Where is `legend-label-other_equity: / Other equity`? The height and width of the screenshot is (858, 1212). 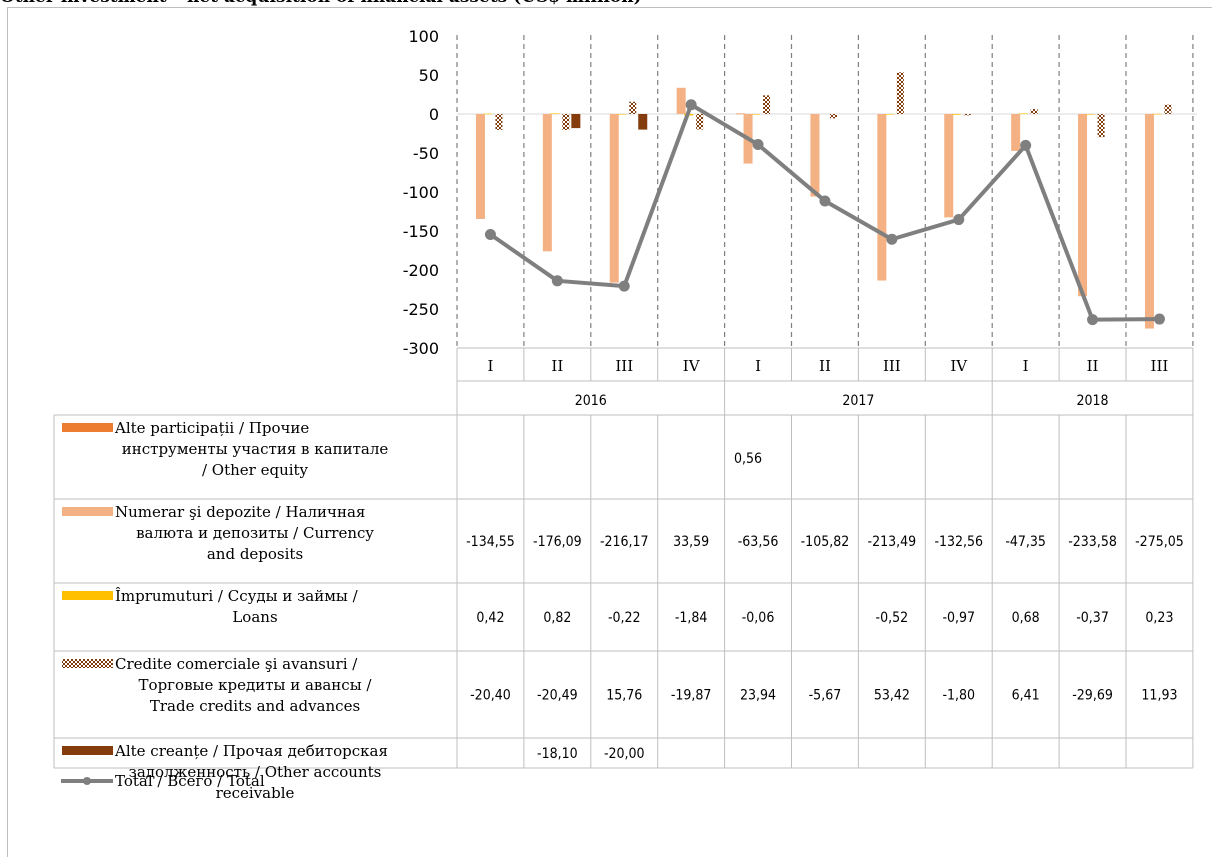 legend-label-other_equity: / Other equity is located at coordinates (255, 470).